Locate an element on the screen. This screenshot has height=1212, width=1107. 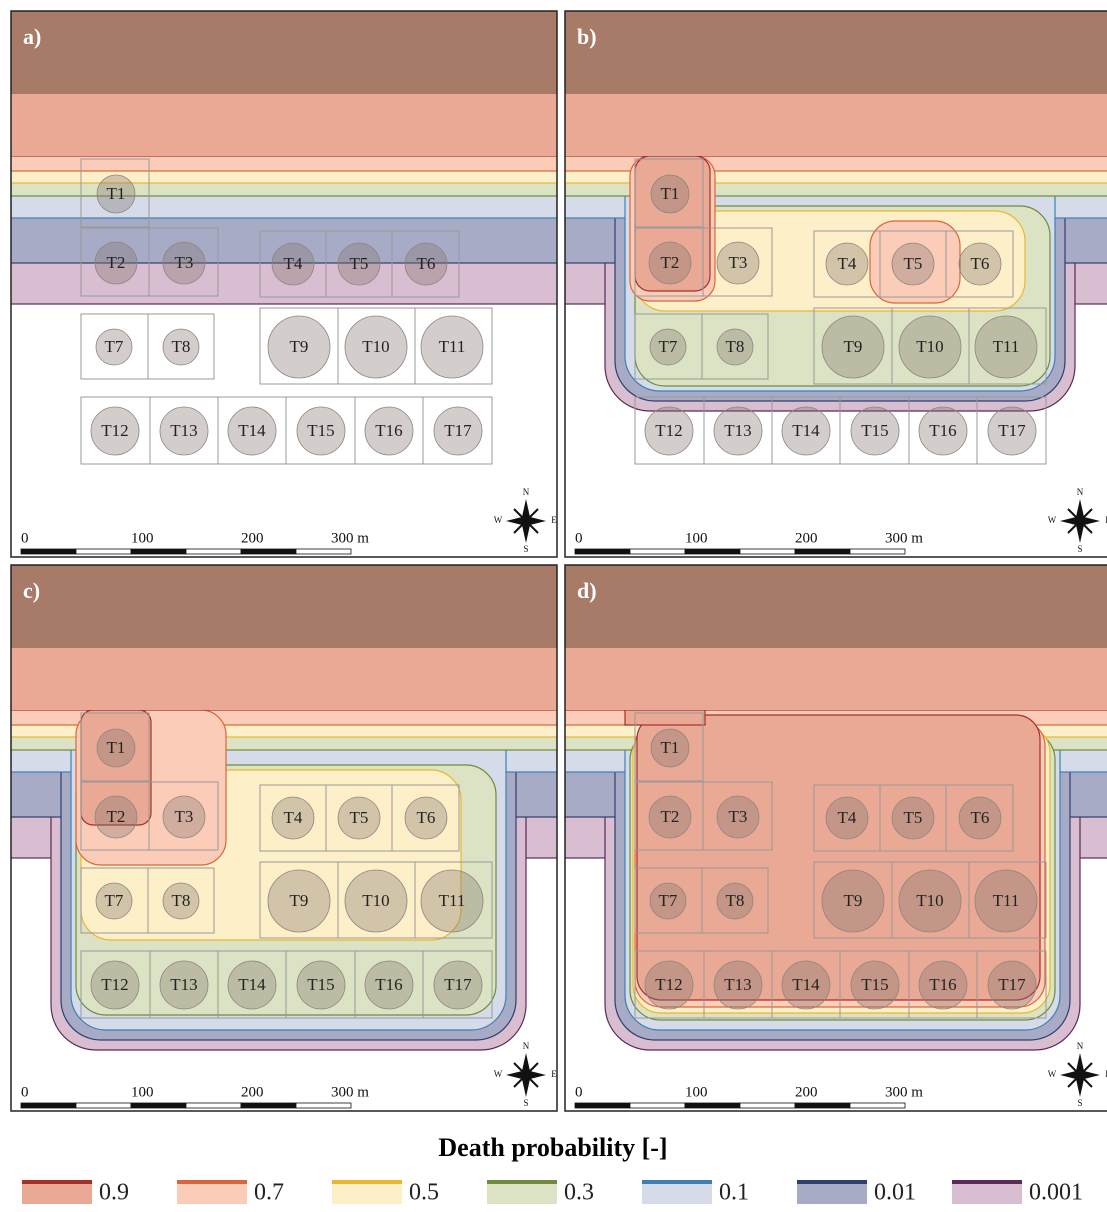
tank-label: T6 is located at coordinates (426, 263).